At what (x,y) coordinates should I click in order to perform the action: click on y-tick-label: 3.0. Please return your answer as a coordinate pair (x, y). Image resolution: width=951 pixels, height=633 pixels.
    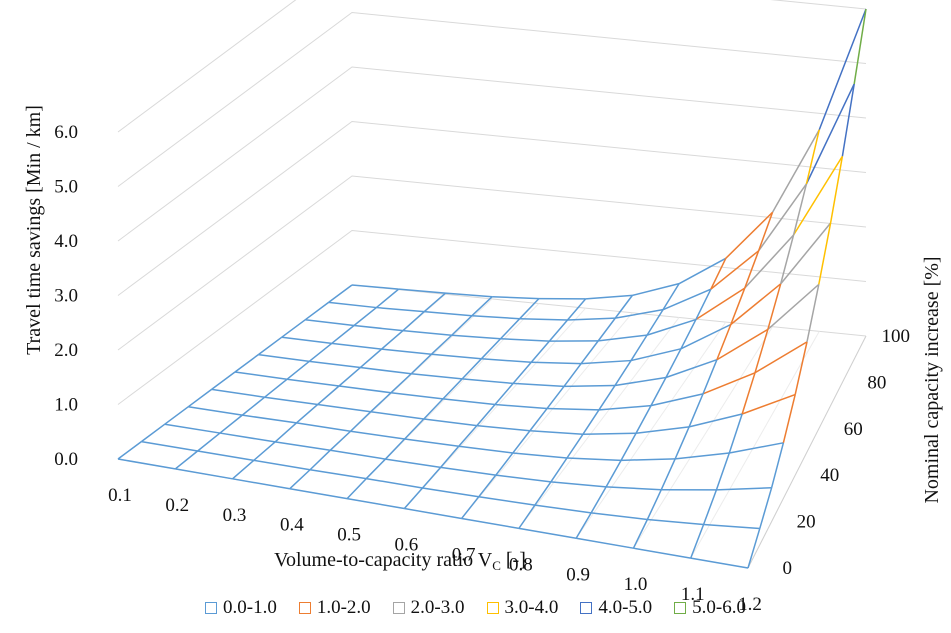
    Looking at the image, I should click on (66, 296).